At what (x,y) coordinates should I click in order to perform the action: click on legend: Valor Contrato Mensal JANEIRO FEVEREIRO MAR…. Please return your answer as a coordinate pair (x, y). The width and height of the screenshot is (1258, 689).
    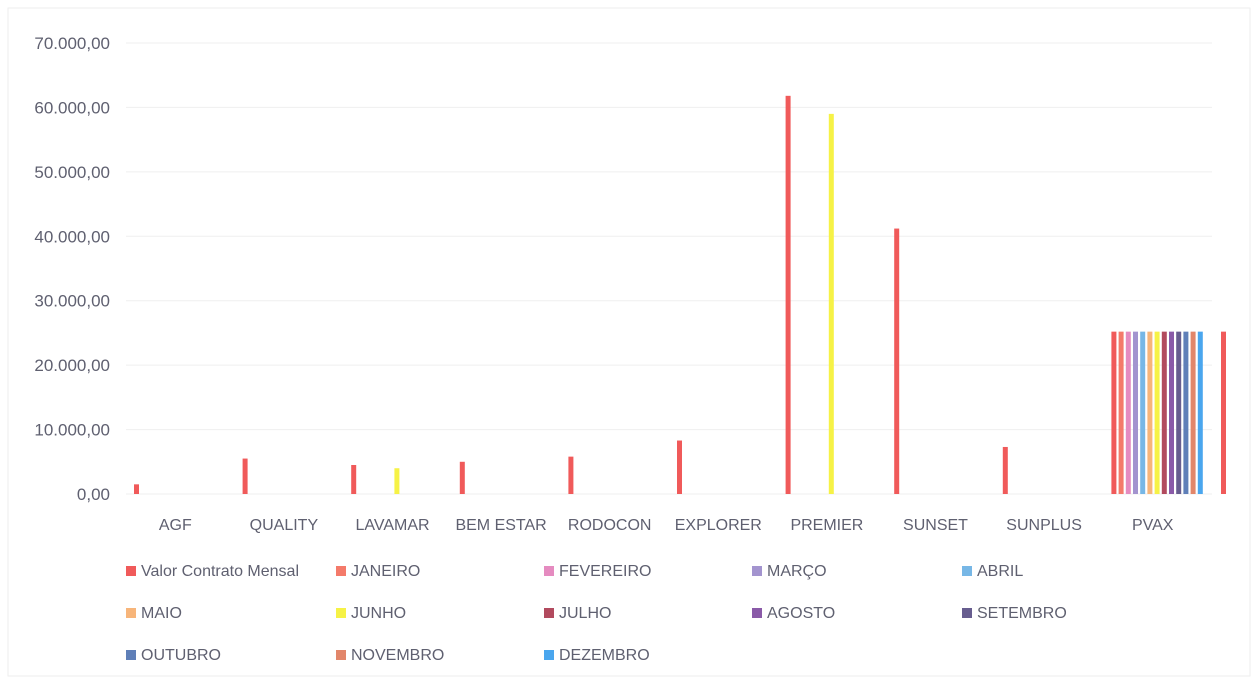
    Looking at the image, I should click on (596, 613).